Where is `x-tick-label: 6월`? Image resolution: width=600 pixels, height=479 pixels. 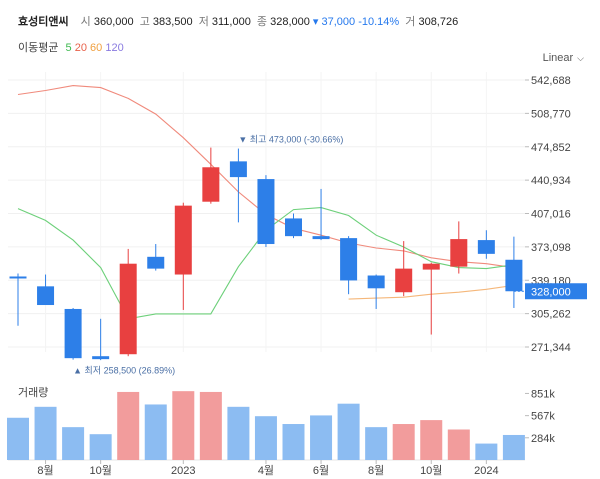
x-tick-label: 6월 is located at coordinates (321, 470).